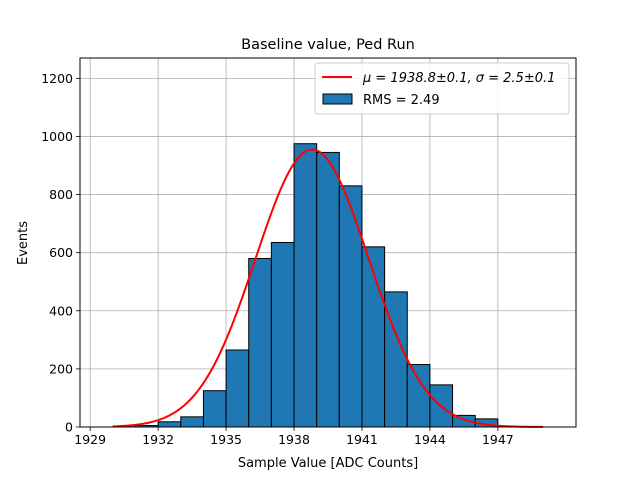 Image resolution: width=640 pixels, height=480 pixels. I want to click on legend-histogram-label: RMS = 2.49, so click(401, 100).